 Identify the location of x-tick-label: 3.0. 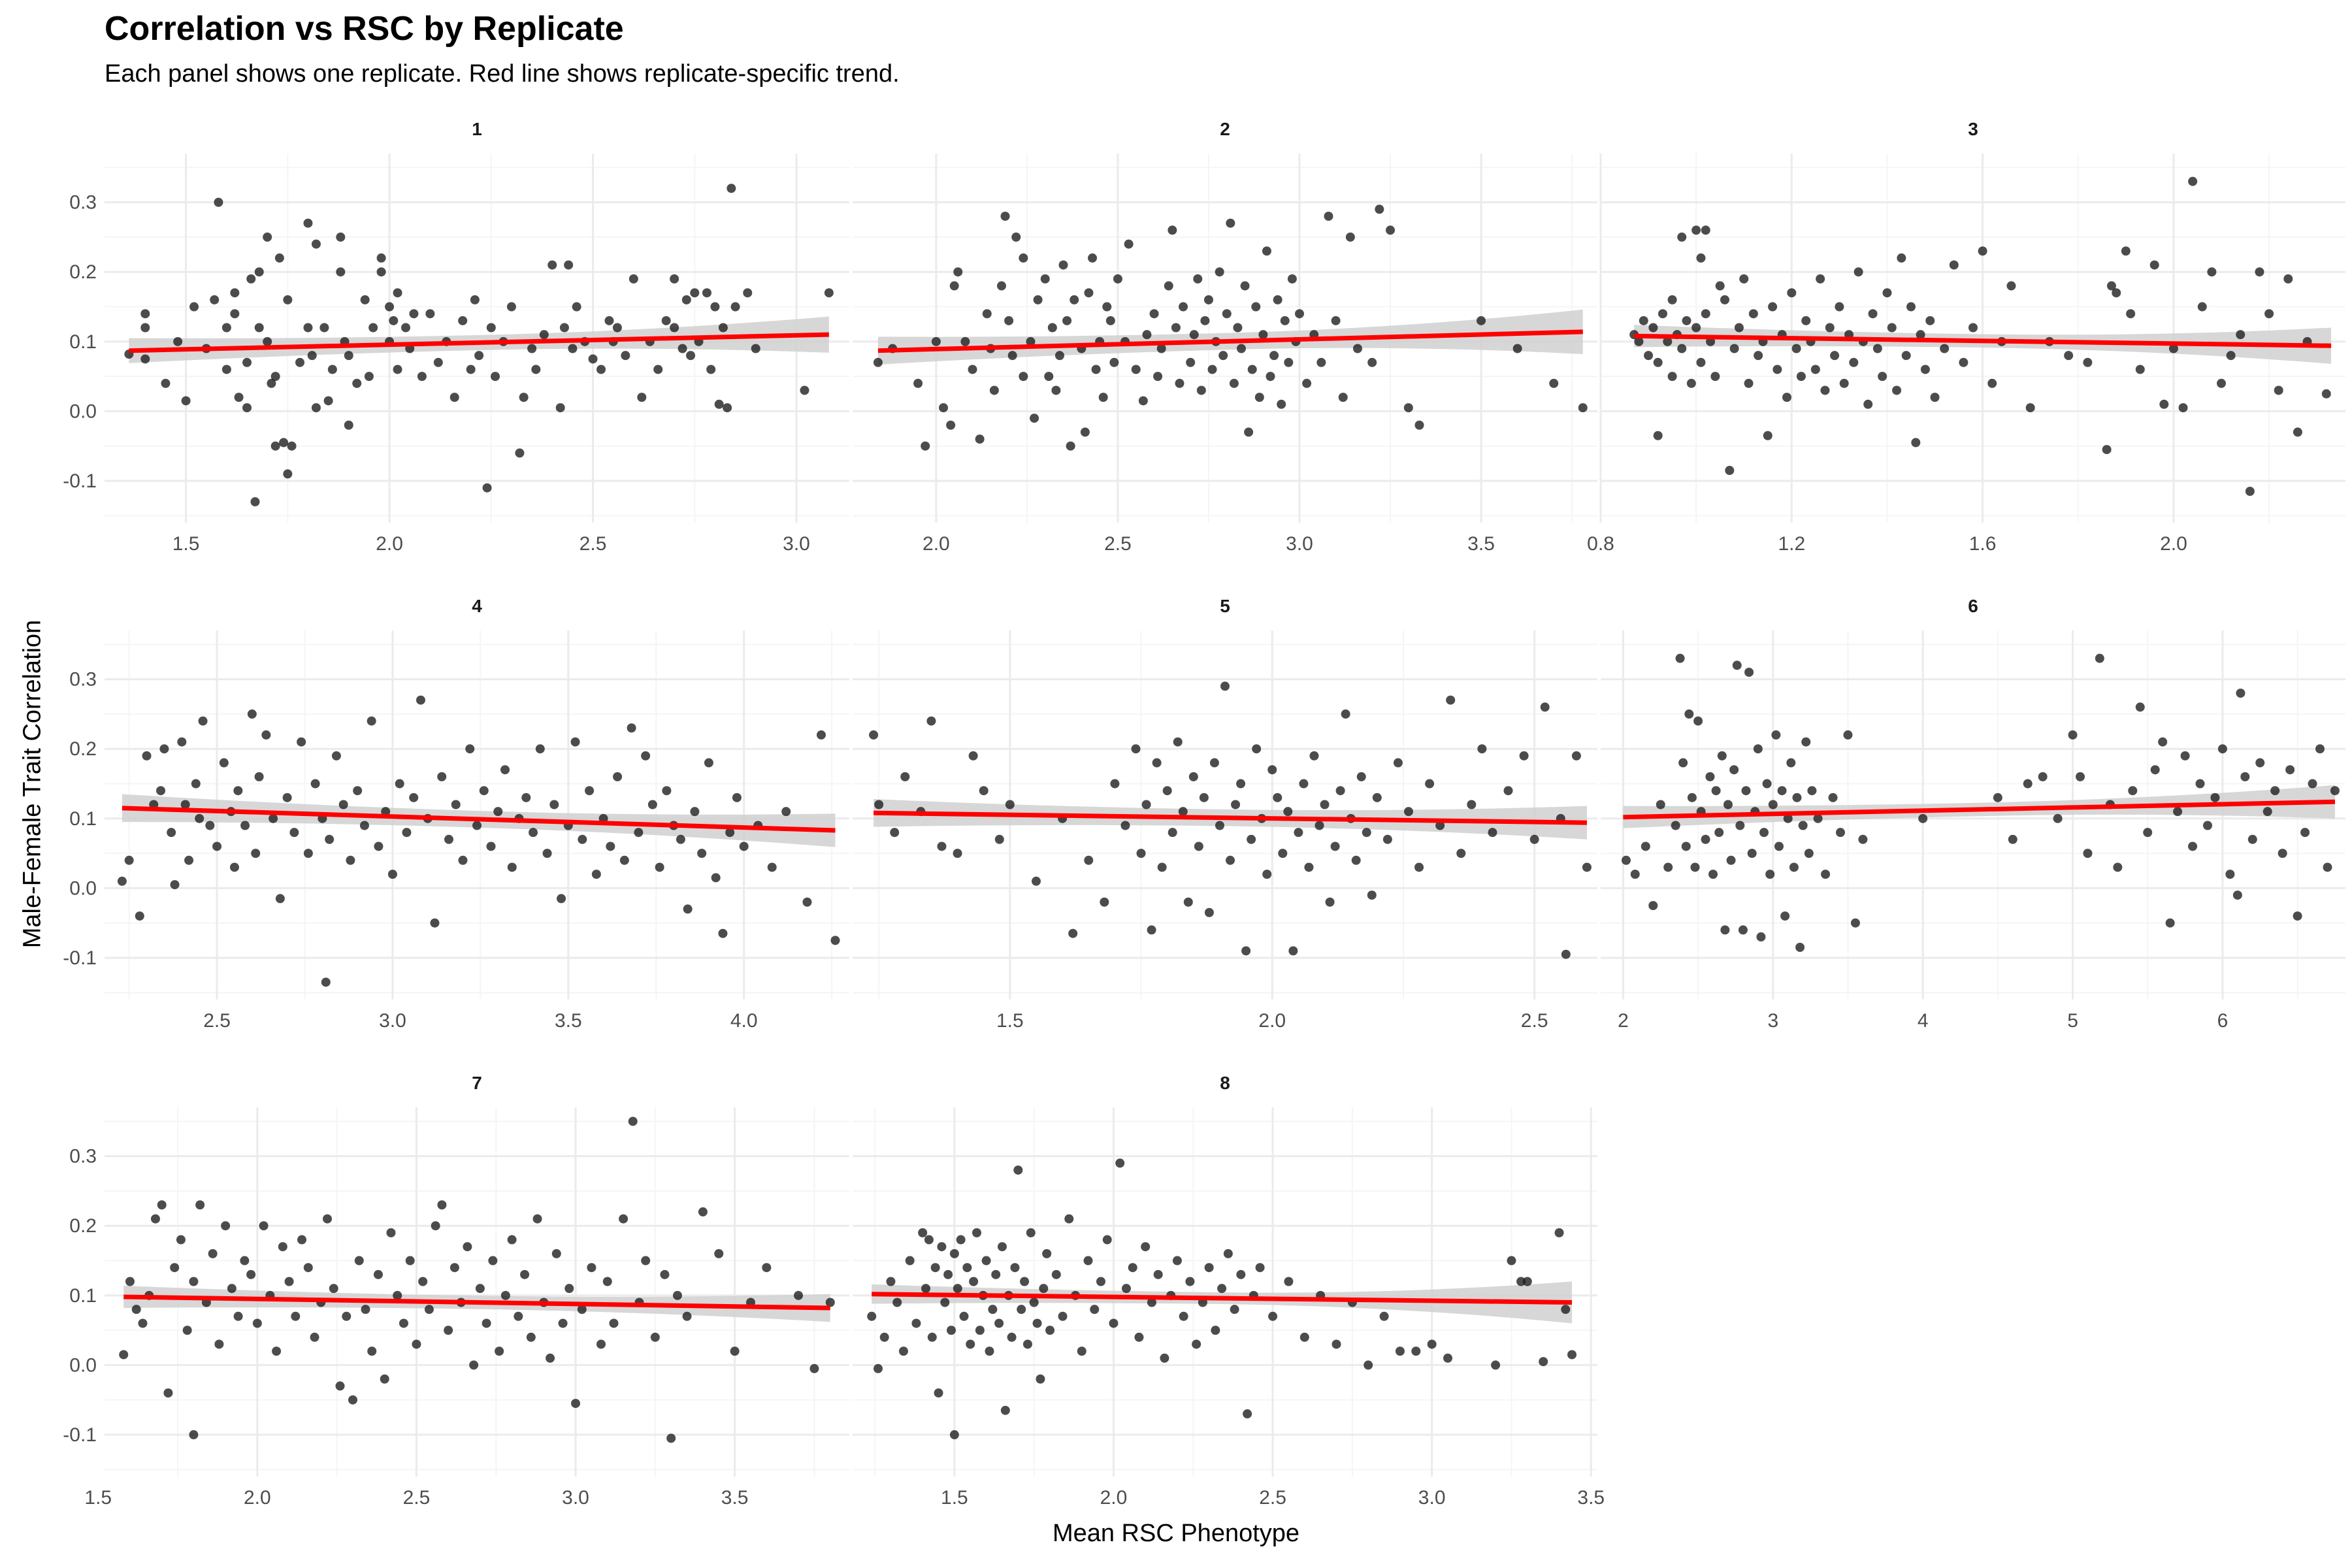
(392, 1021).